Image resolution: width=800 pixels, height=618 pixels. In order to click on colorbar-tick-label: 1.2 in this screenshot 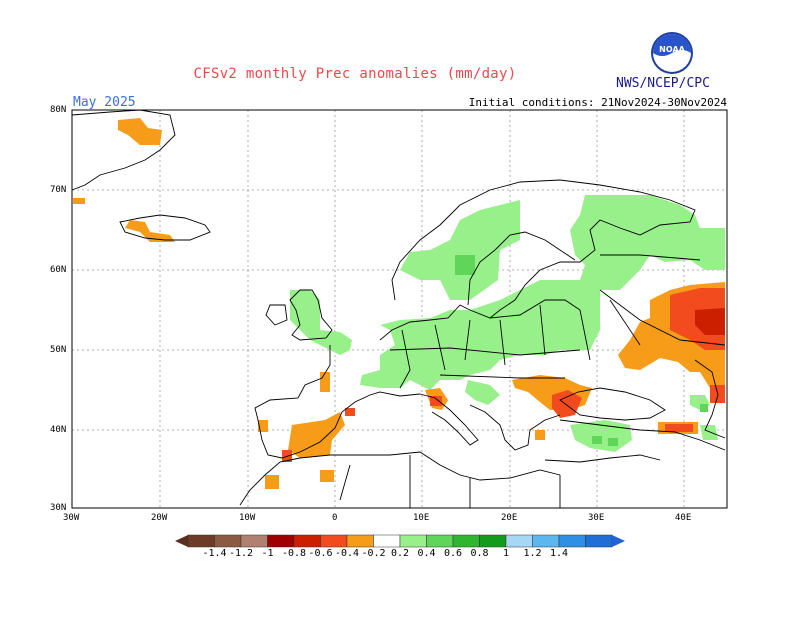, I will do `click(532, 553)`.